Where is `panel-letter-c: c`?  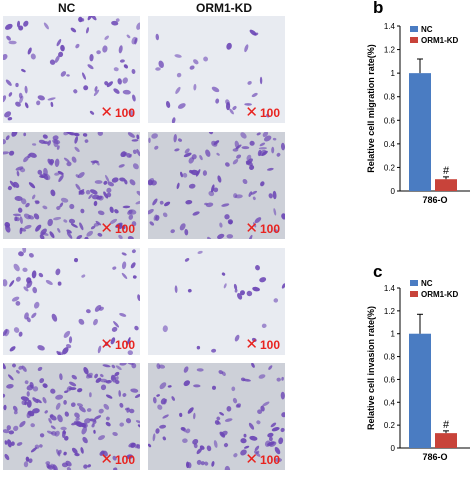
panel-letter-c: c is located at coordinates (378, 271).